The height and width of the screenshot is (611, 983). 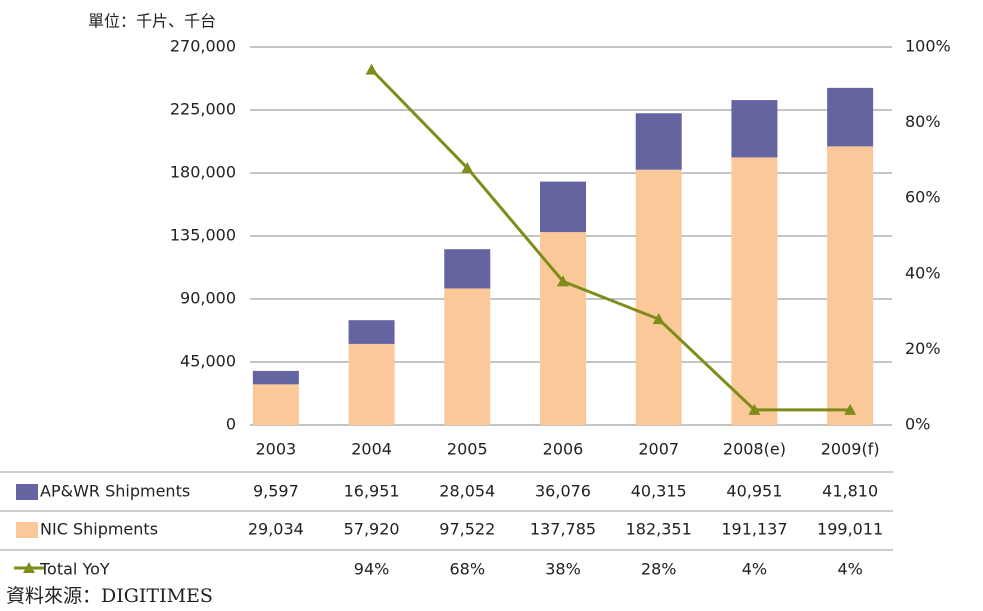 I want to click on y2-tick-label: 80%, so click(x=923, y=121).